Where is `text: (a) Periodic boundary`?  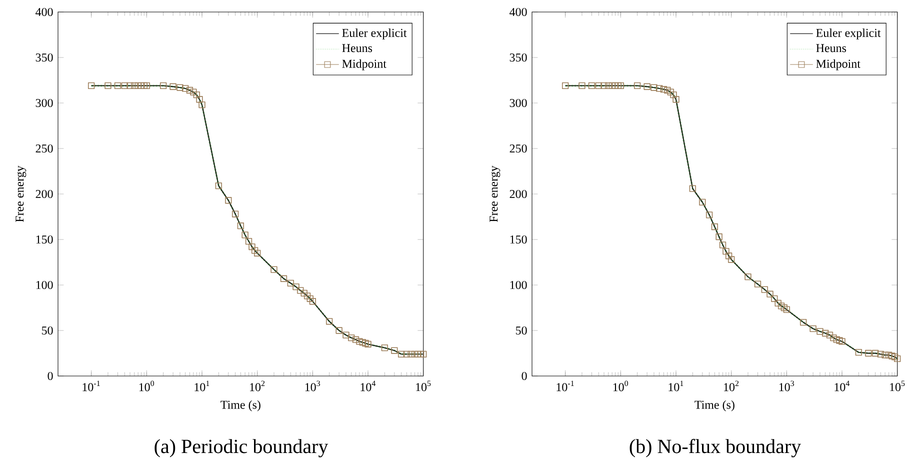 text: (a) Periodic boundary is located at coordinates (241, 448).